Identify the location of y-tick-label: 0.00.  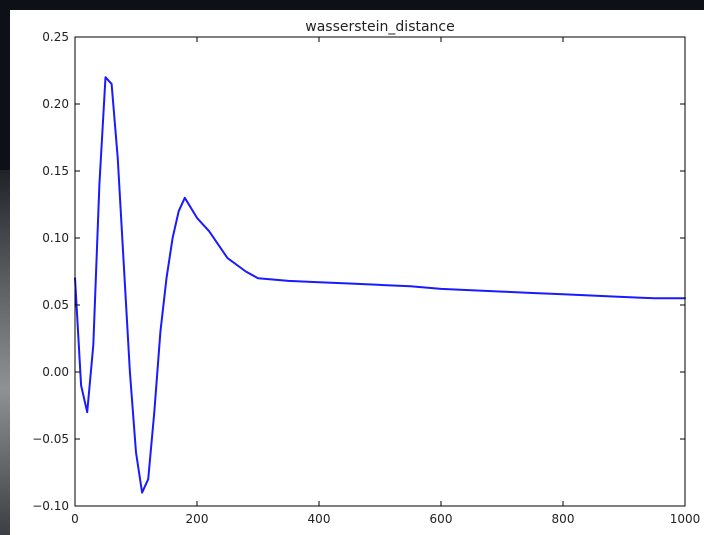
(55, 372).